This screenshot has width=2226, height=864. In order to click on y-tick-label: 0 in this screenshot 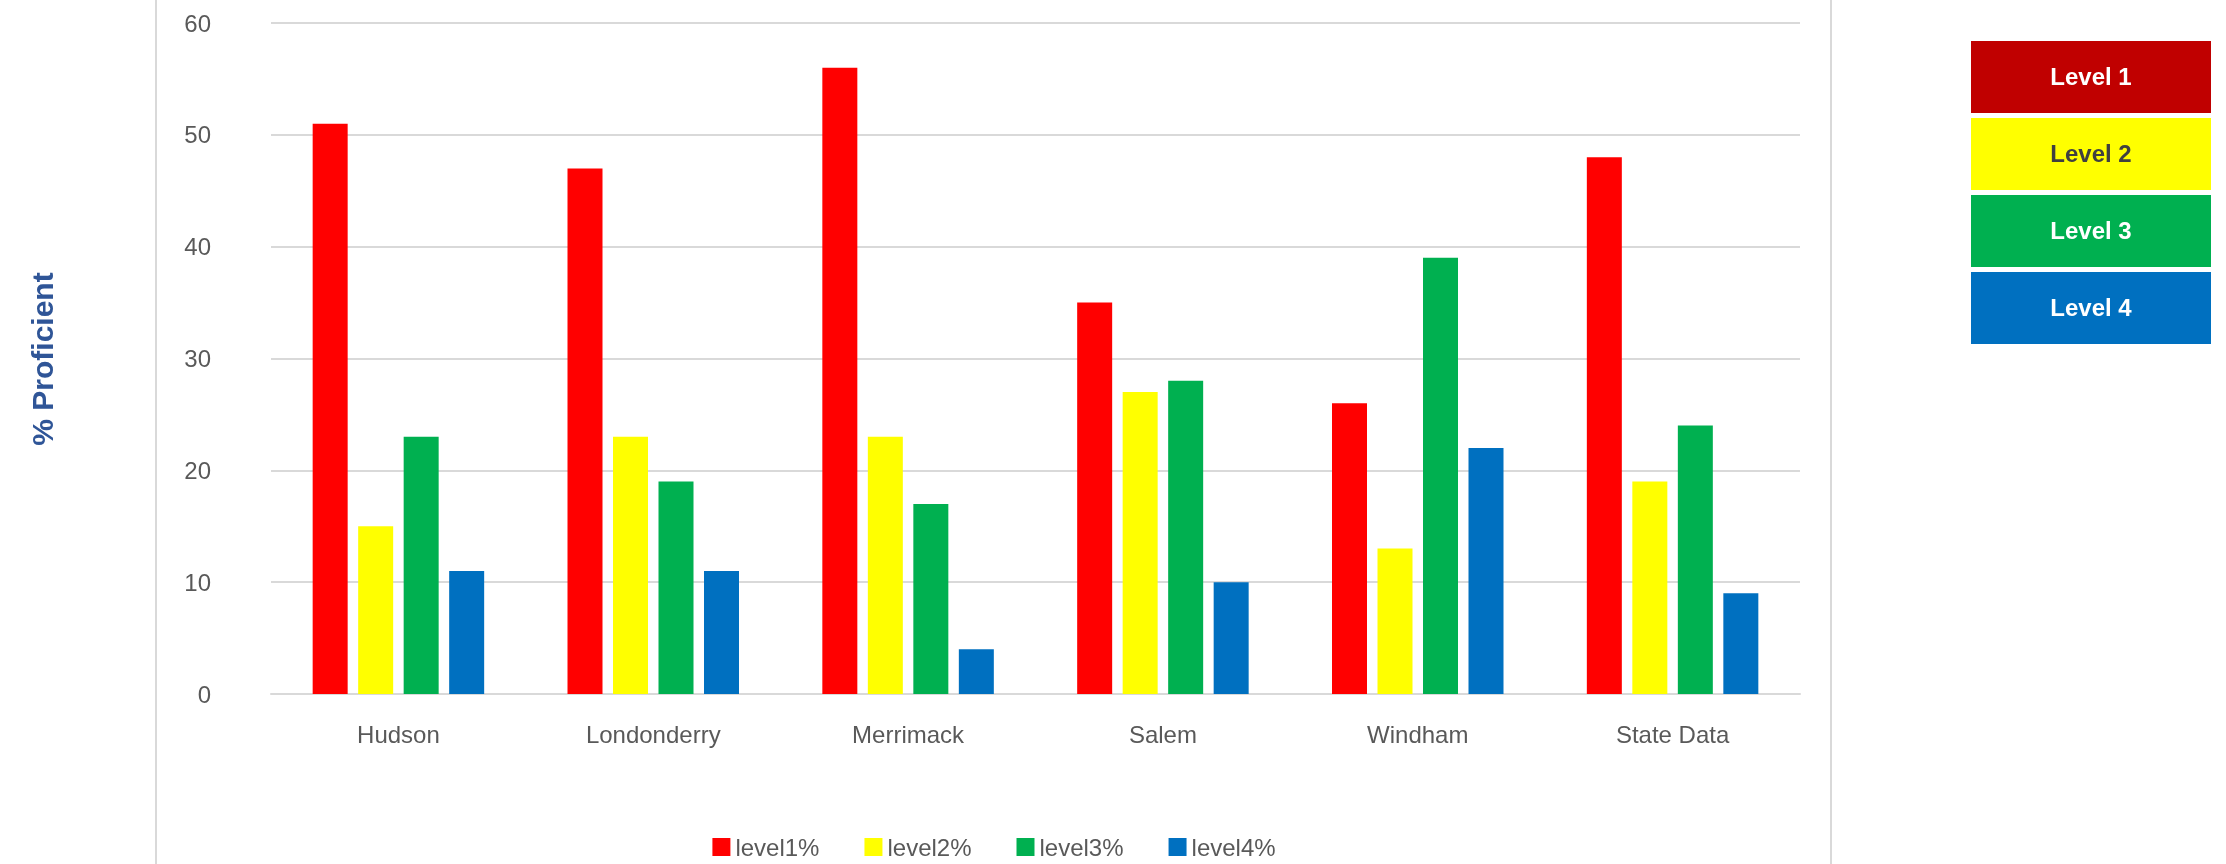, I will do `click(204, 694)`.